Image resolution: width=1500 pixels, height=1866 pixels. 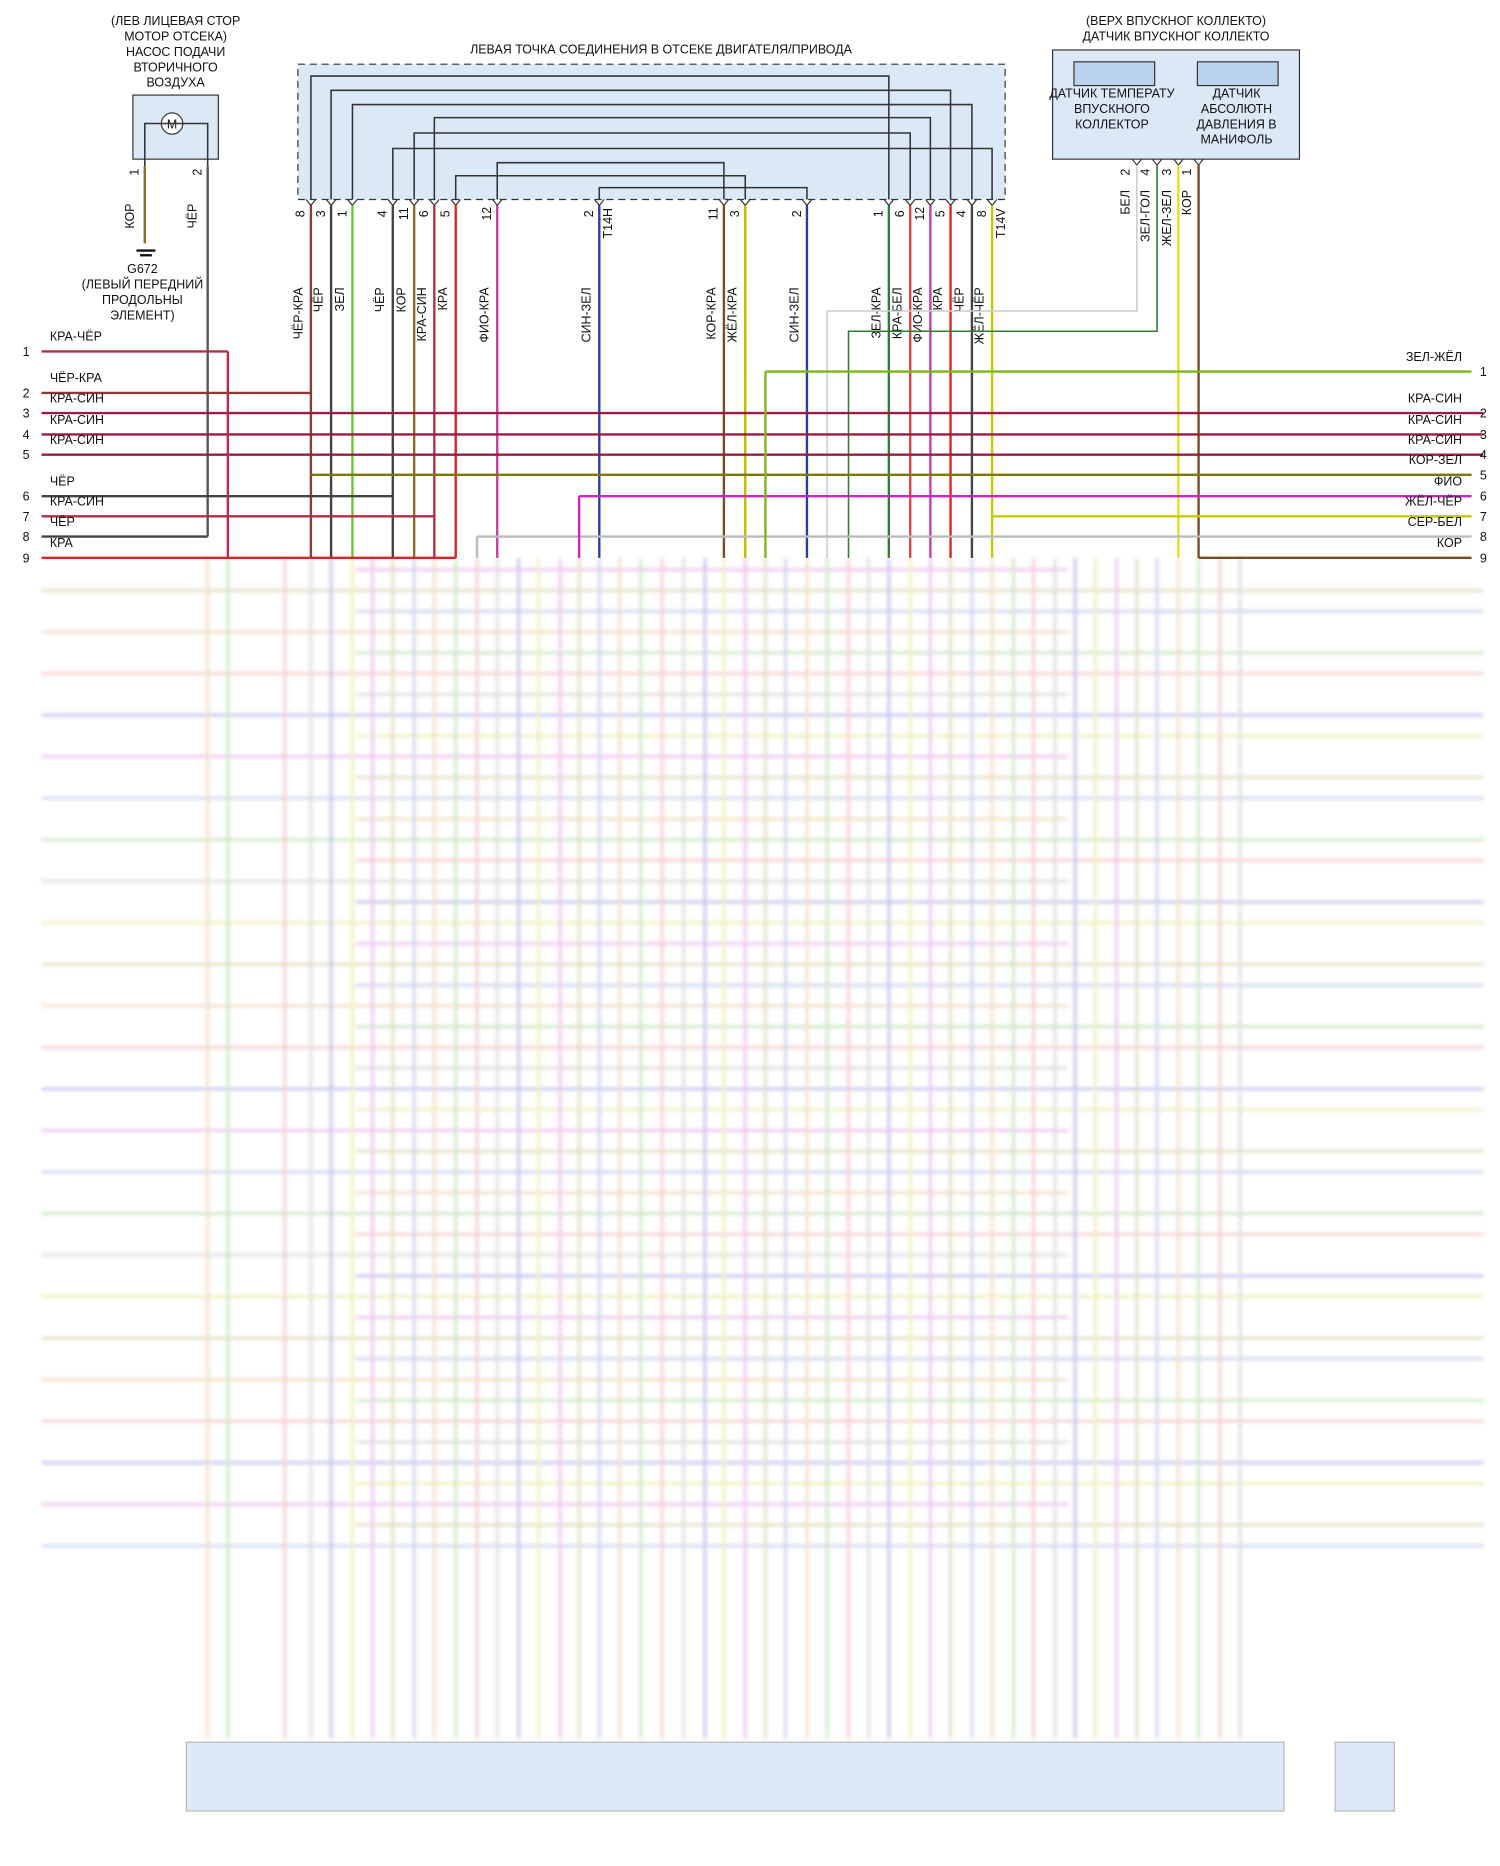 What do you see at coordinates (1125, 202) in the screenshot?
I see `wire-color-label: БЕЛ` at bounding box center [1125, 202].